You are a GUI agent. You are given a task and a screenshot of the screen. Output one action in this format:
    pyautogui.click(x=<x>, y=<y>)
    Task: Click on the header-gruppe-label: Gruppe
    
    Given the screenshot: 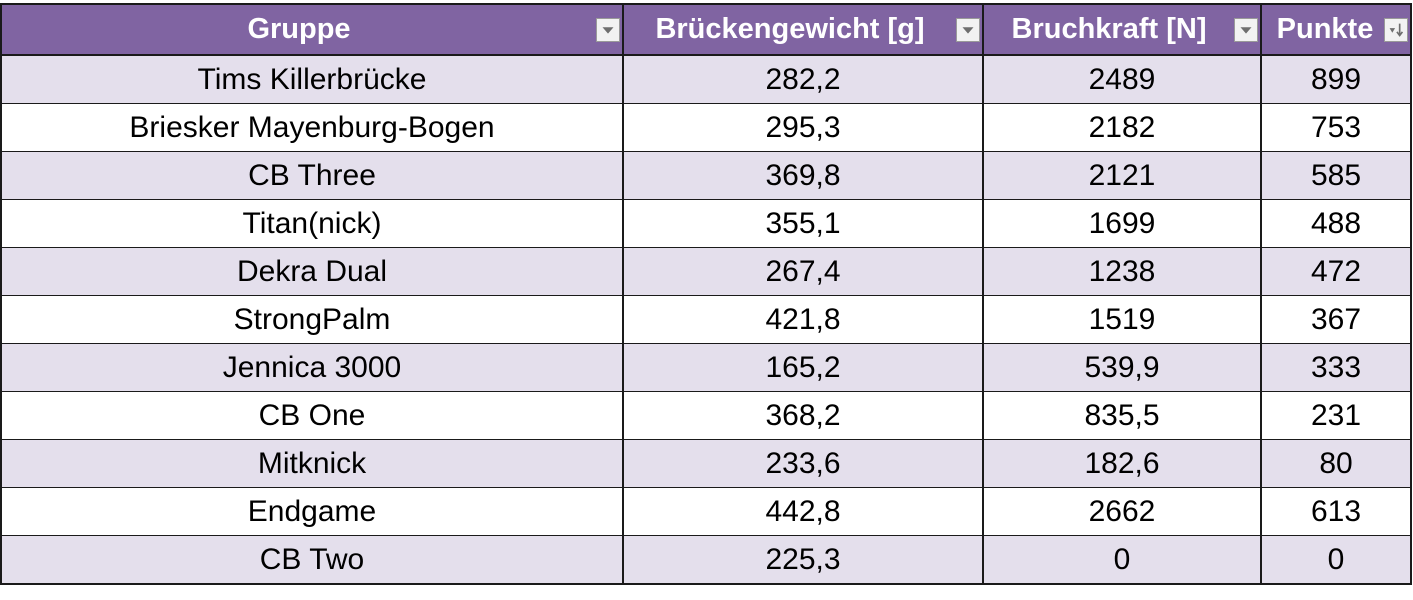 What is the action you would take?
    pyautogui.click(x=299, y=29)
    